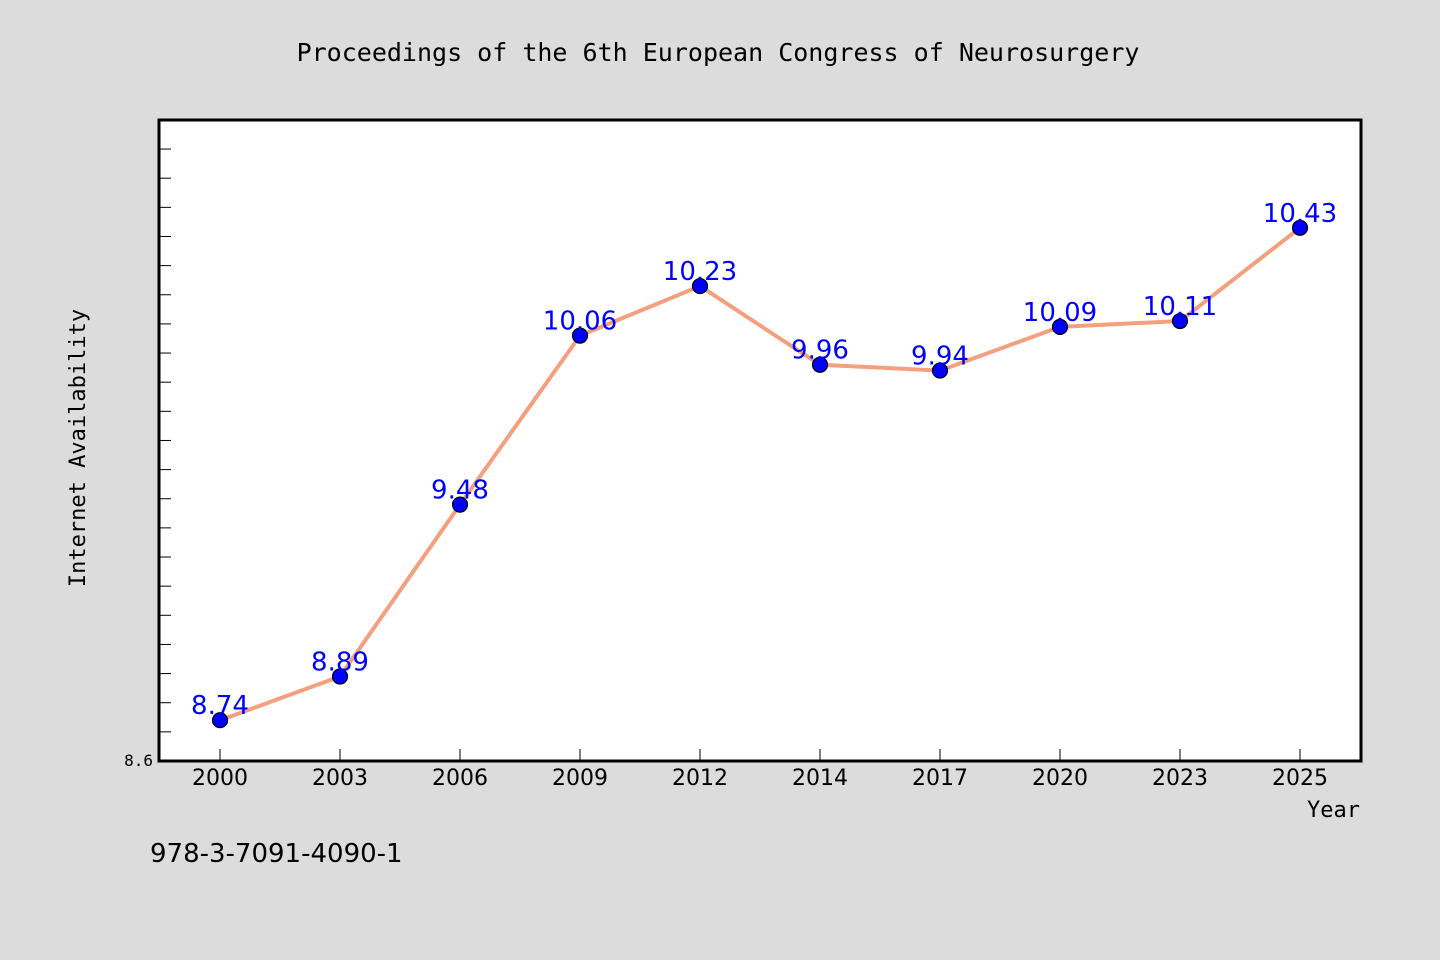 This screenshot has height=960, width=1440. What do you see at coordinates (138, 760) in the screenshot?
I see `y-tick-label: 8.6` at bounding box center [138, 760].